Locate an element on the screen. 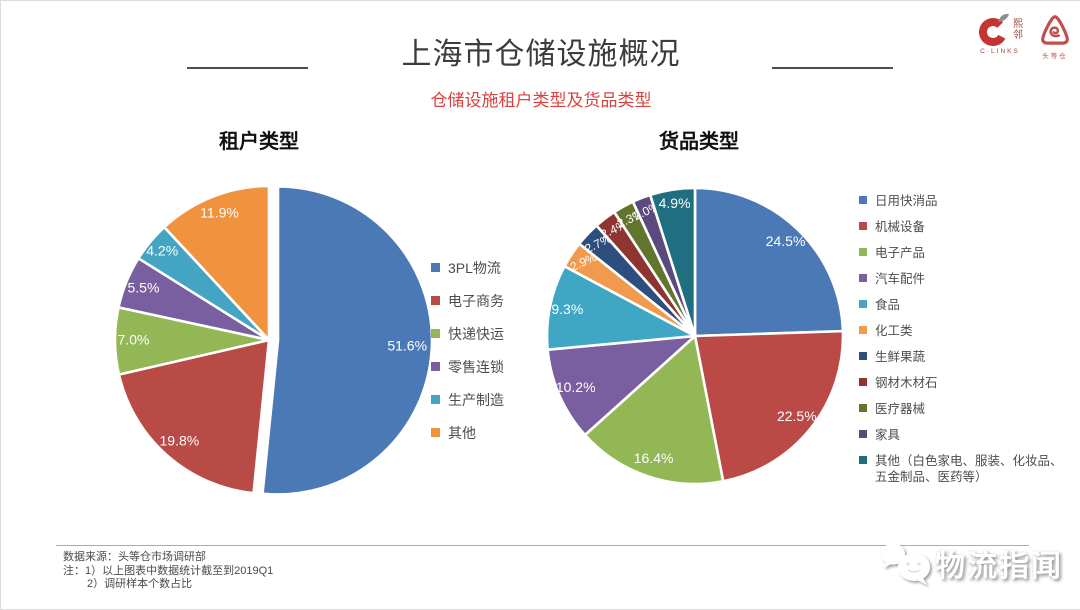 The height and width of the screenshot is (610, 1080). pie-slice-label-1: 22.5% is located at coordinates (797, 416).